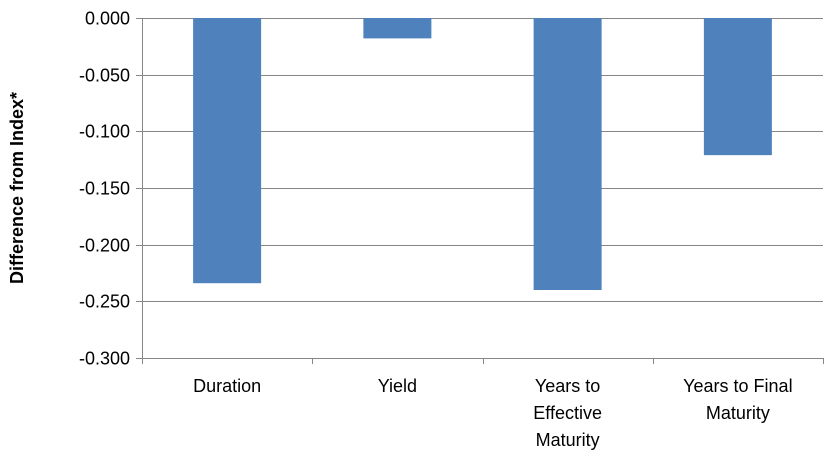 This screenshot has height=473, width=825. I want to click on y-axis-title: Difference from Index*, so click(17, 188).